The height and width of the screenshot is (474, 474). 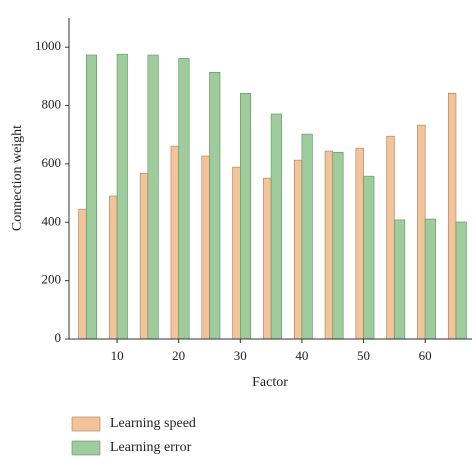 I want to click on y-axis-label: Connection weight, so click(x=17, y=178).